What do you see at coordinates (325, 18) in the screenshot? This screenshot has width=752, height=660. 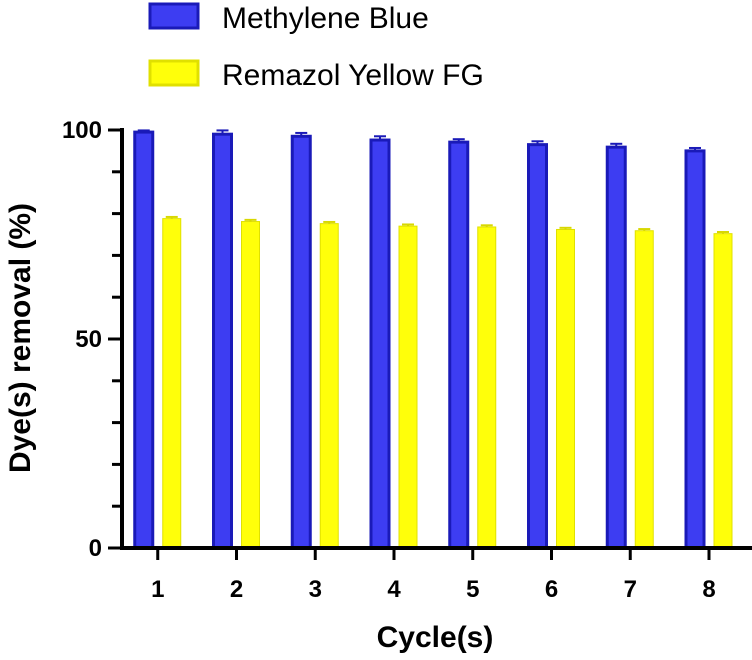 I see `legend-label-methylene-blue: Methylene Blue` at bounding box center [325, 18].